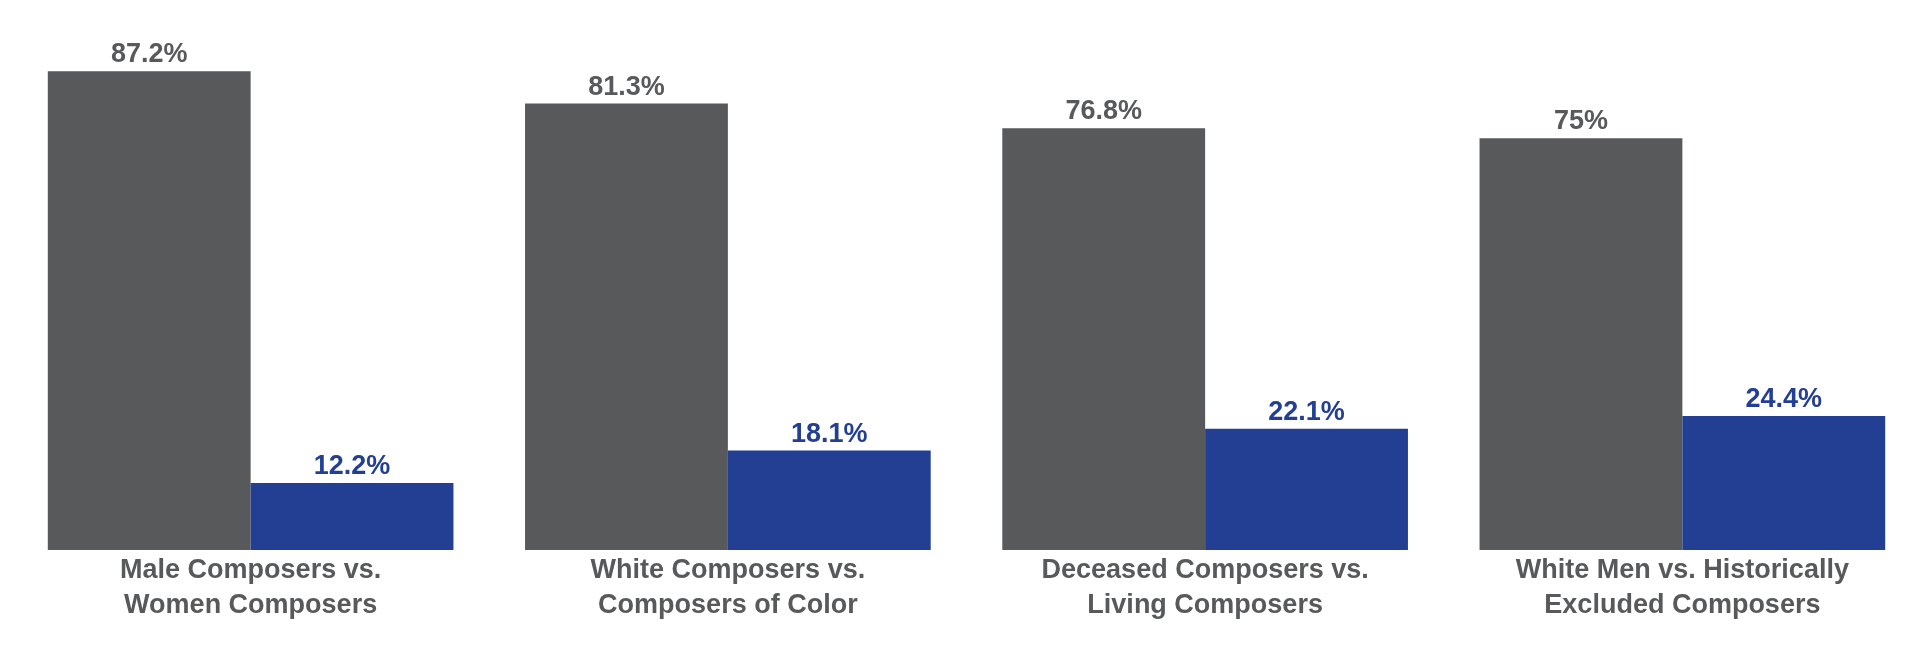  Describe the element at coordinates (1205, 587) in the screenshot. I see `x-tick-label: Deceased Composers vs. Living Composers` at that location.